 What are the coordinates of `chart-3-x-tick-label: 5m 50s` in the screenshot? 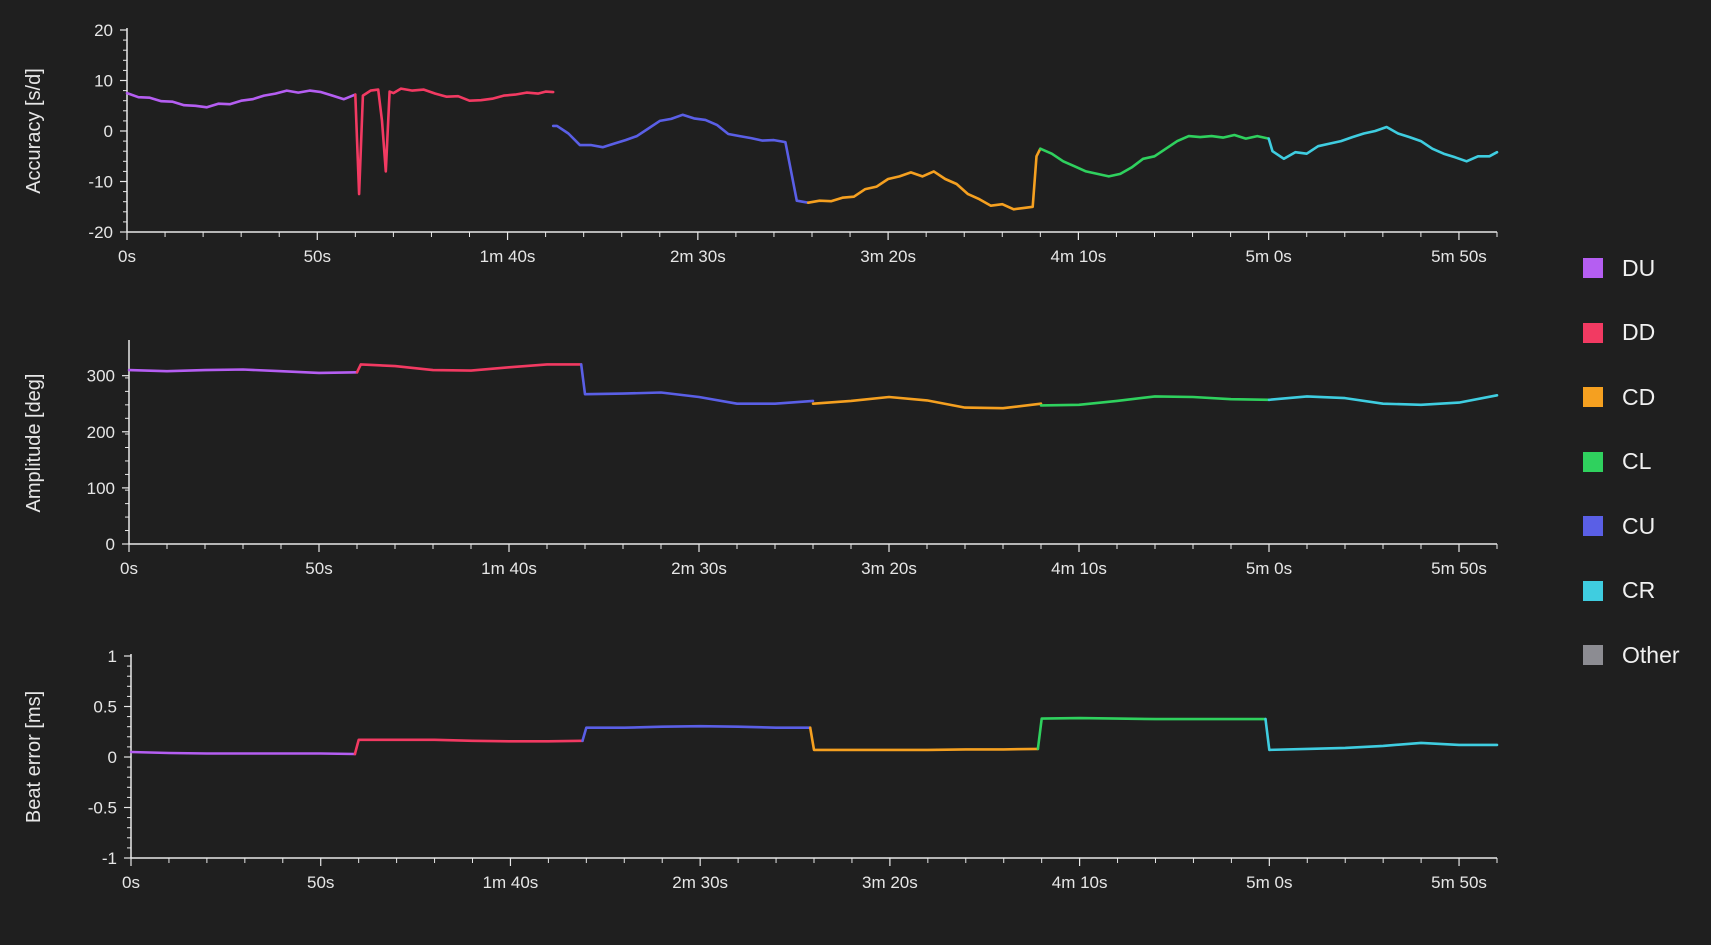 It's located at (1459, 882).